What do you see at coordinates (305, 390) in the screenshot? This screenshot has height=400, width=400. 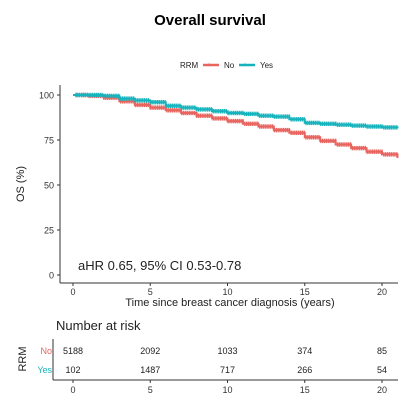 I see `risk-x-tick-label: 15` at bounding box center [305, 390].